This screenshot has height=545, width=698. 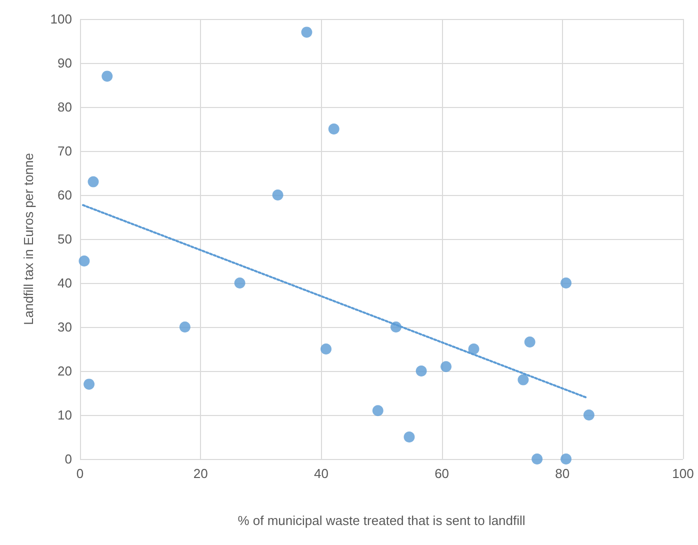 What do you see at coordinates (80, 473) in the screenshot?
I see `x-tick-label: 0` at bounding box center [80, 473].